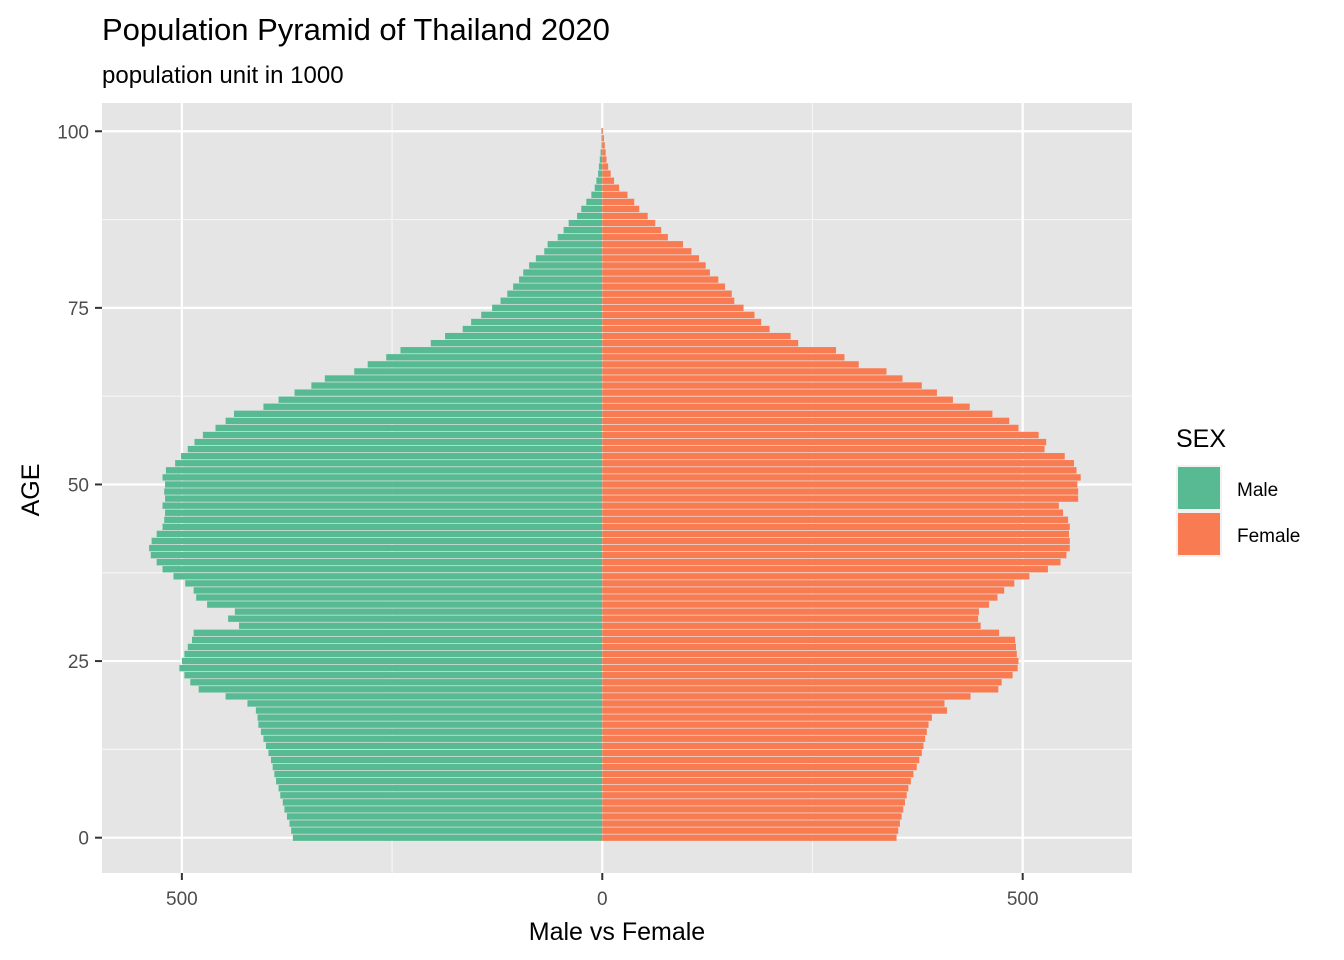  What do you see at coordinates (83, 839) in the screenshot?
I see `y-tick-label: 0` at bounding box center [83, 839].